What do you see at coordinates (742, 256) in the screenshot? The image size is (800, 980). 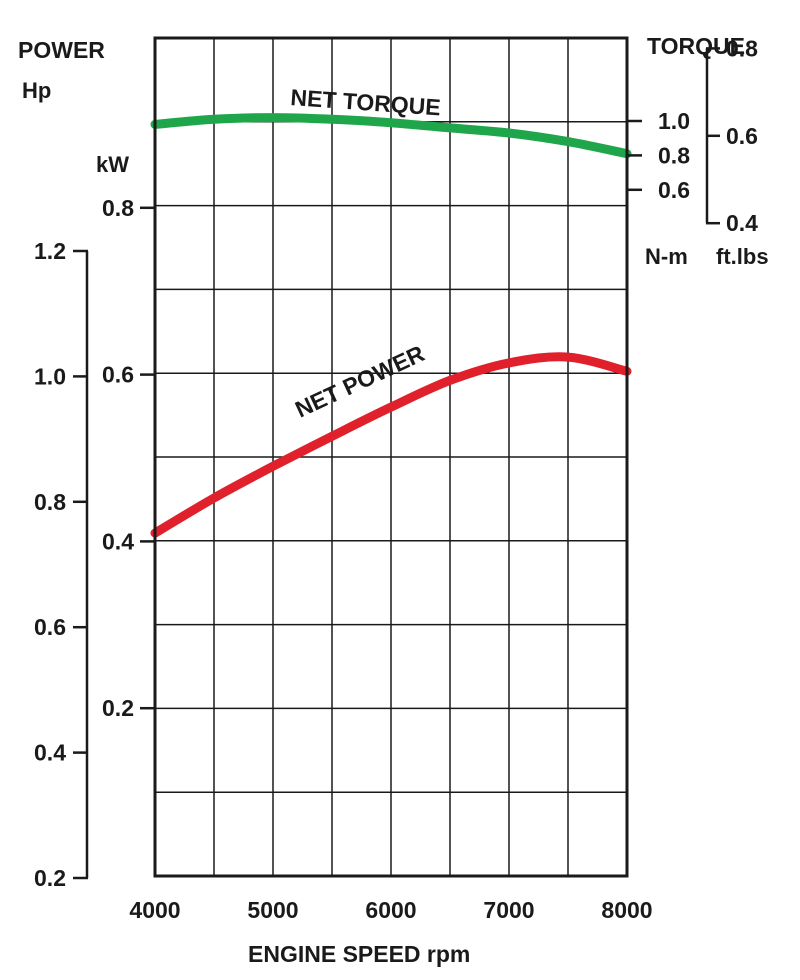 I see `ftlbs-unit-label: ft.lbs` at bounding box center [742, 256].